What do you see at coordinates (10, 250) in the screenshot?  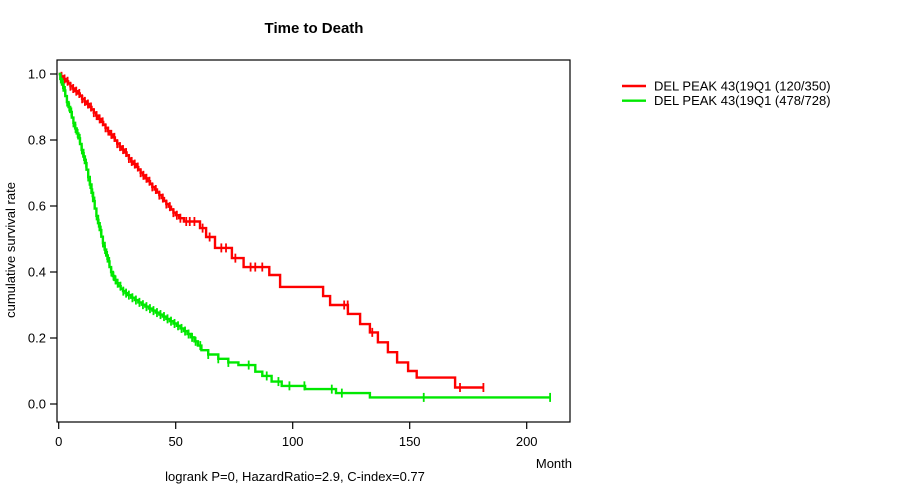 I see `y-axis-label: cumulative survival rate` at bounding box center [10, 250].